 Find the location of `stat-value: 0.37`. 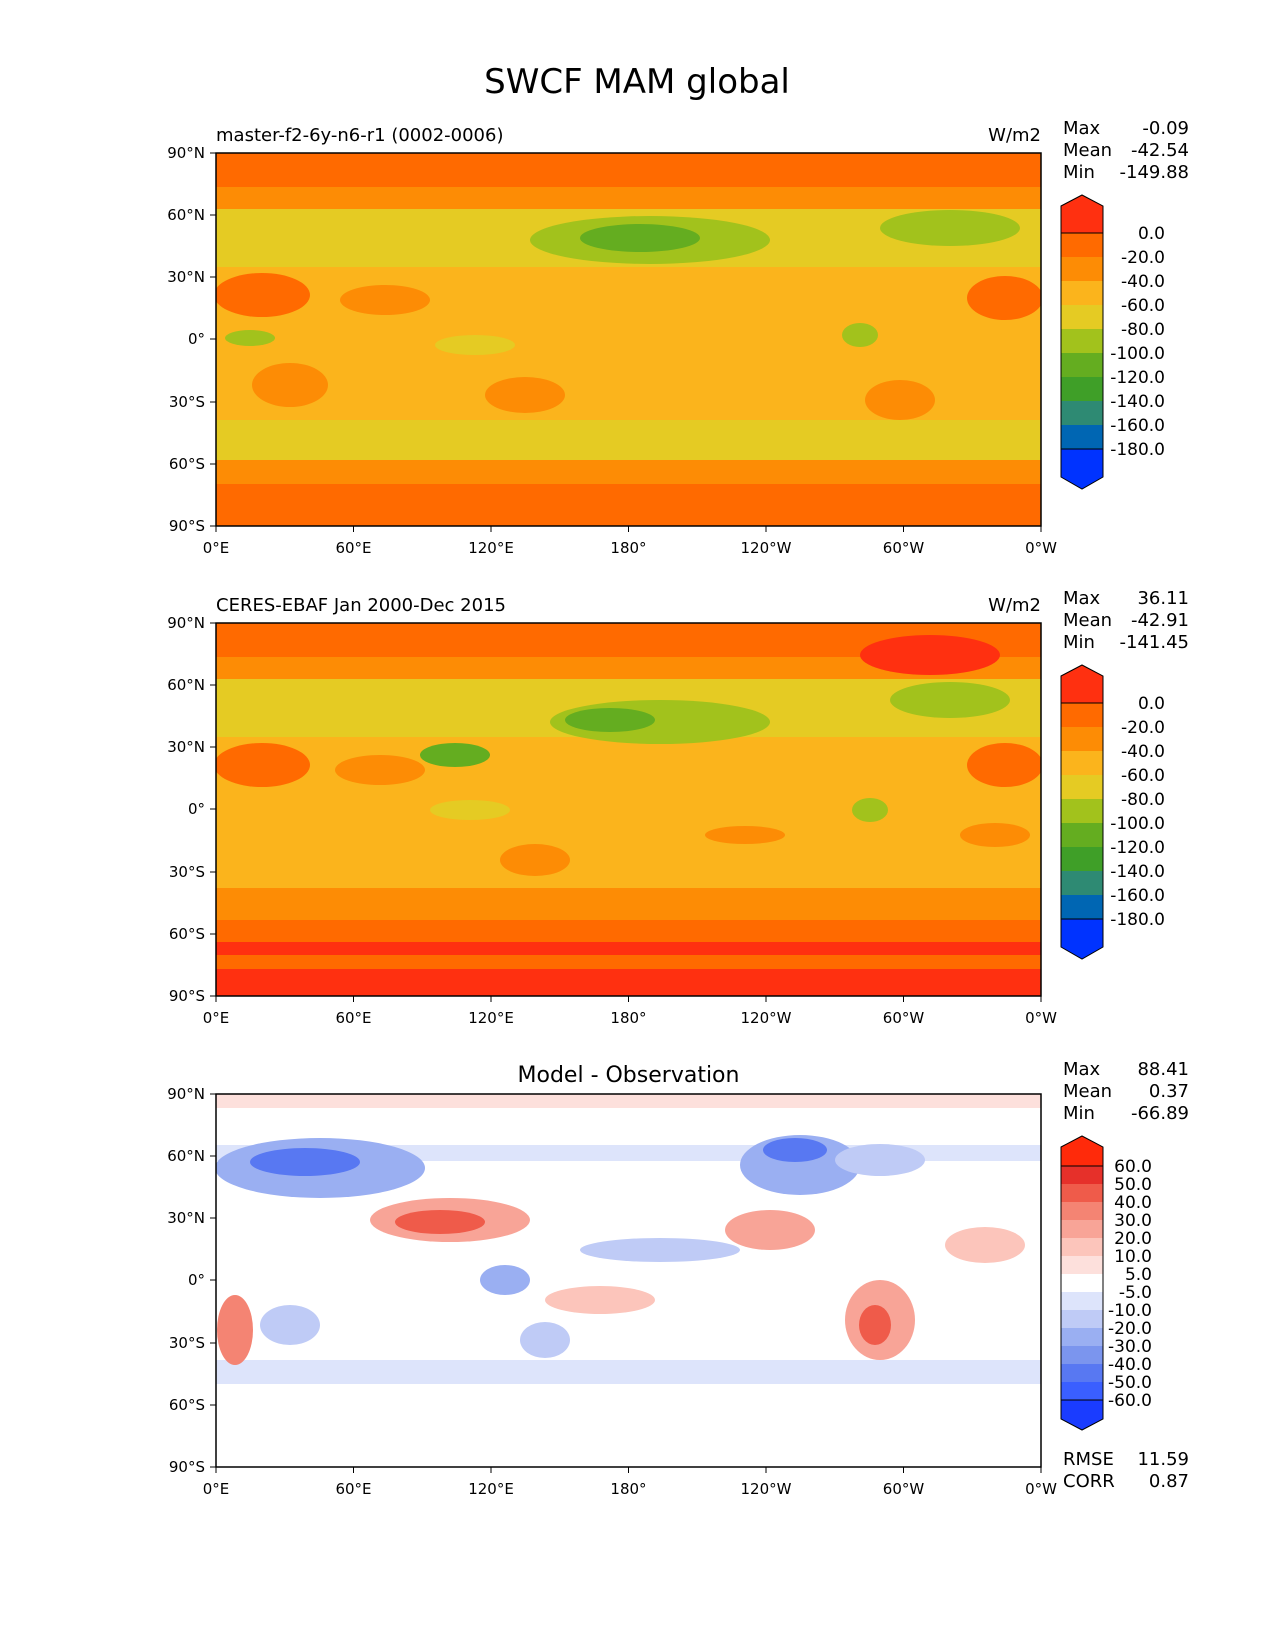

stat-value: 0.37 is located at coordinates (1169, 1091).